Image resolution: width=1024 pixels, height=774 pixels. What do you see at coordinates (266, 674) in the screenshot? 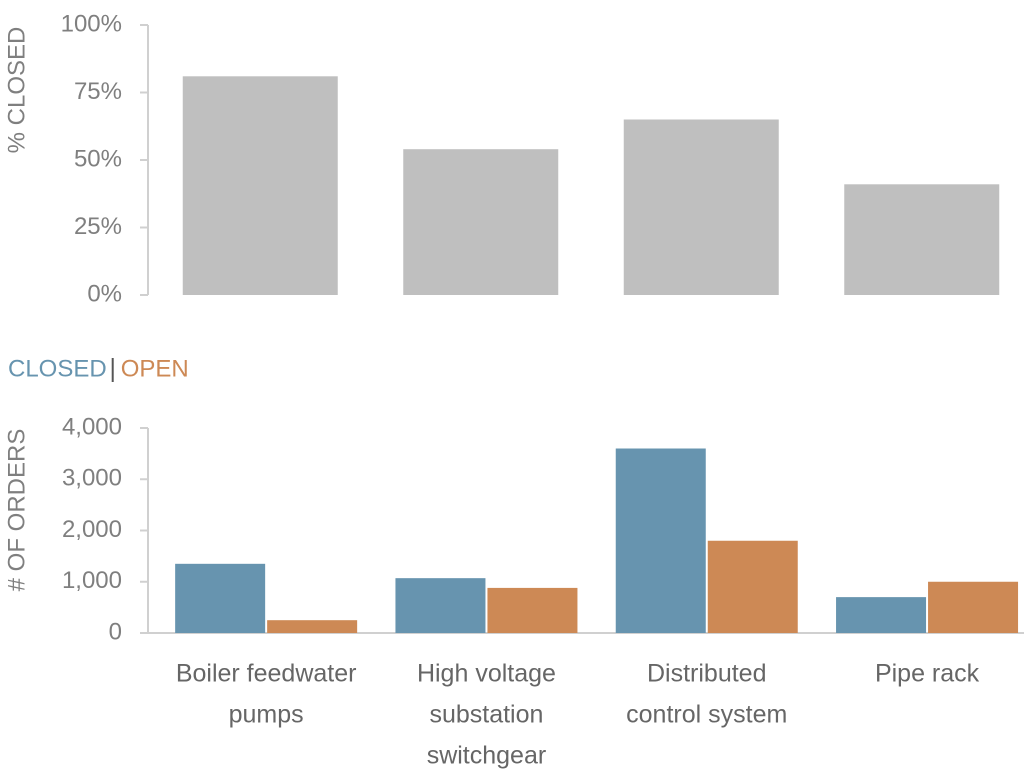
I see `x-tick-label: Boiler feedwater` at bounding box center [266, 674].